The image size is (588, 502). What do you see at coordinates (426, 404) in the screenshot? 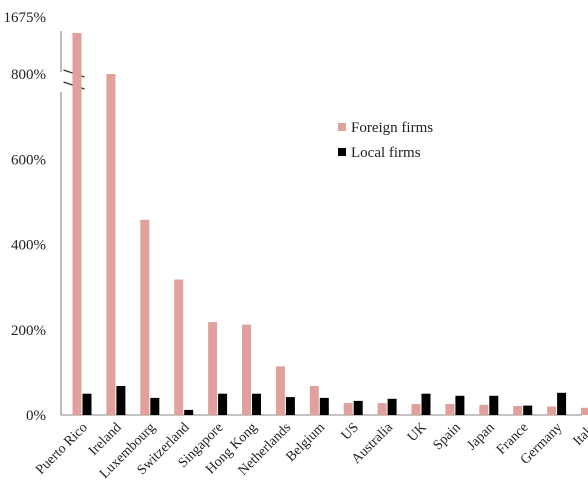
I see `bar-local-firms-uk` at bounding box center [426, 404].